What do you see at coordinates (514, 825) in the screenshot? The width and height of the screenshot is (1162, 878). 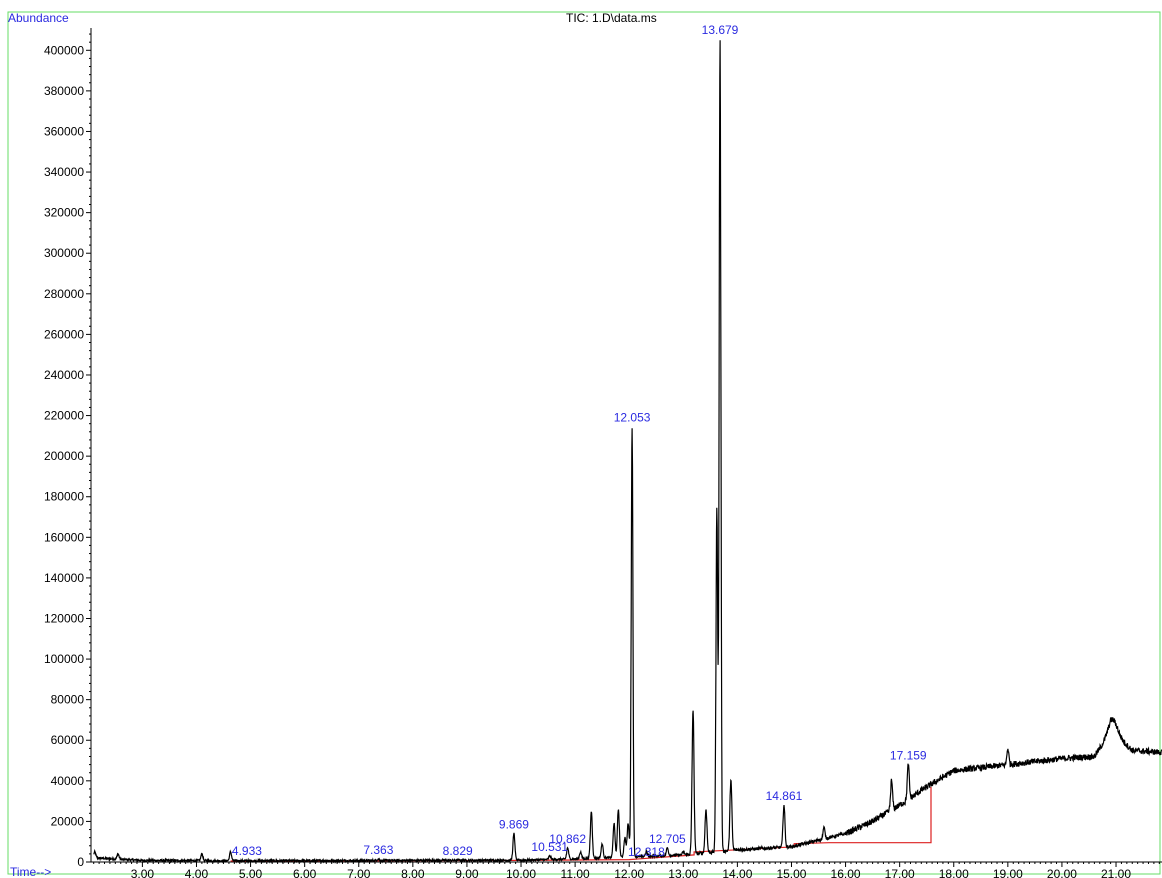 I see `peak-label: 9.869` at bounding box center [514, 825].